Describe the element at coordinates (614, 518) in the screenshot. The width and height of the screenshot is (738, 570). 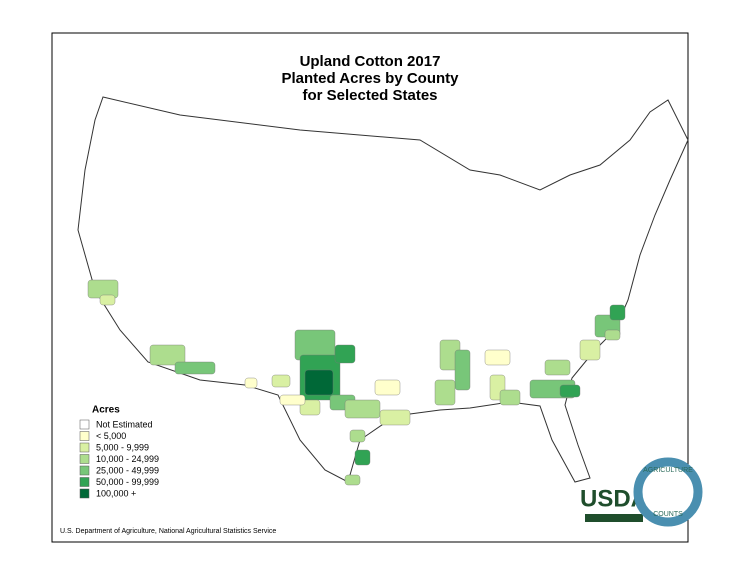
I see `logo-bar` at that location.